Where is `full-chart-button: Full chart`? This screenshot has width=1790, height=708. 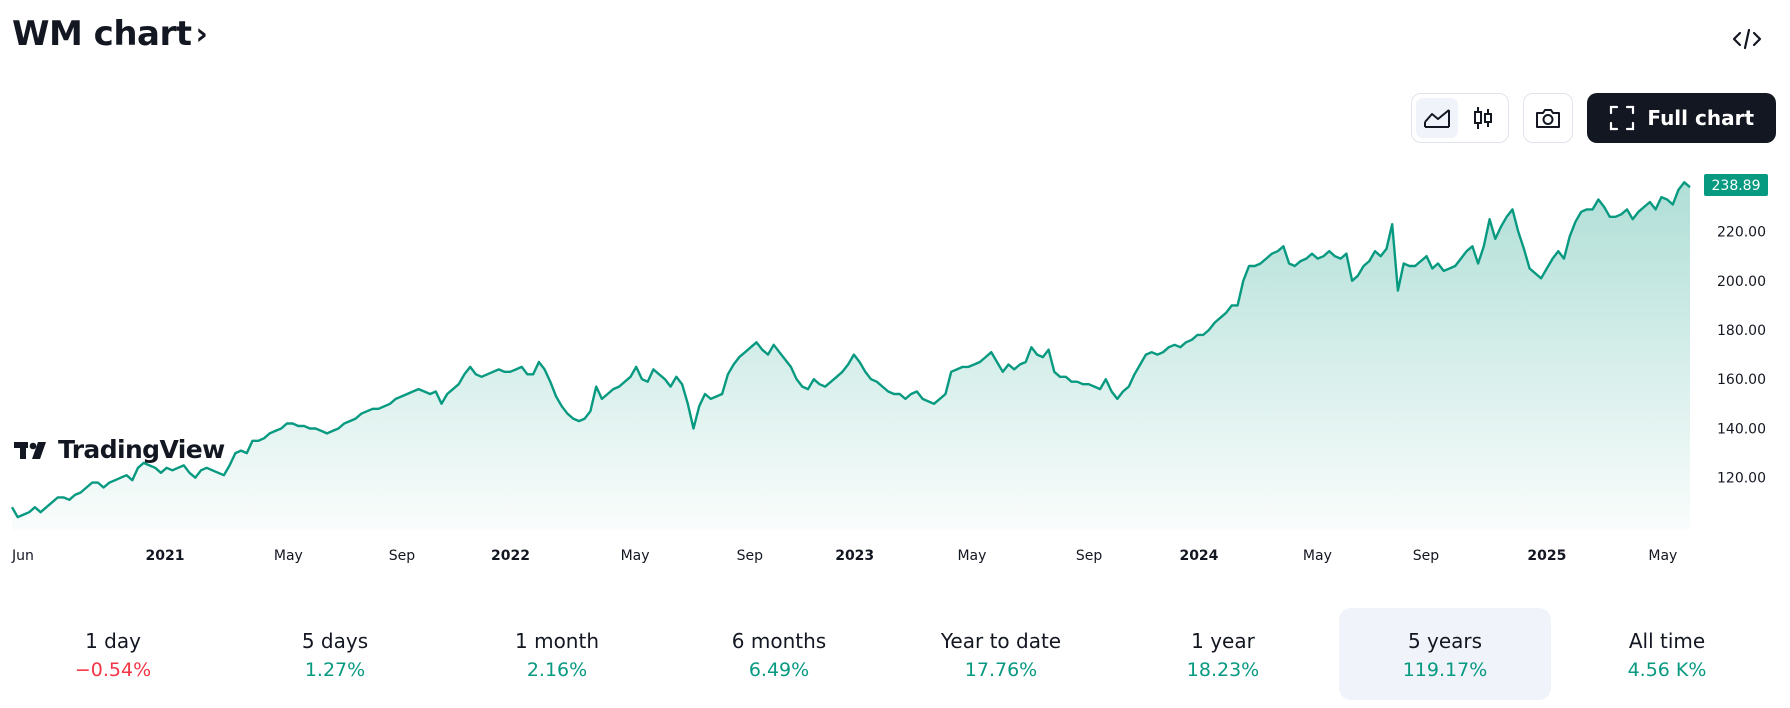 full-chart-button: Full chart is located at coordinates (1681, 118).